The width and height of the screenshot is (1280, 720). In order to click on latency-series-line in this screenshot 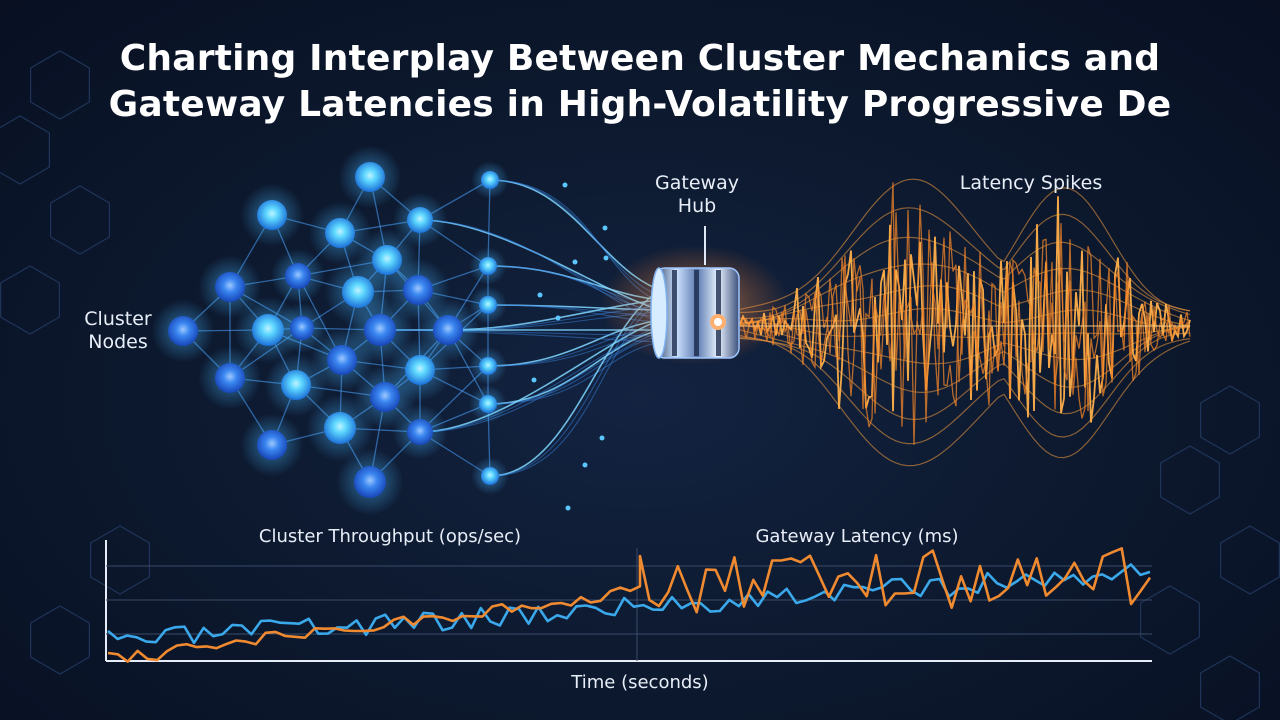, I will do `click(629, 605)`.